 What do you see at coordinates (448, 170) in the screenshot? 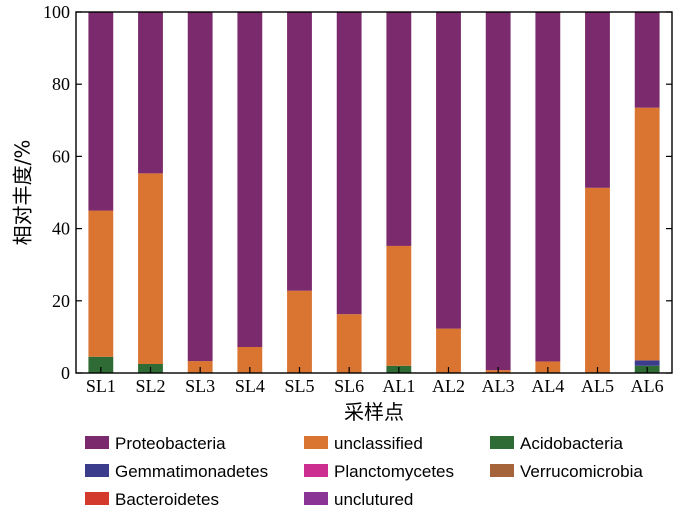
I see `bar-segment-AL2-proteobacteria` at bounding box center [448, 170].